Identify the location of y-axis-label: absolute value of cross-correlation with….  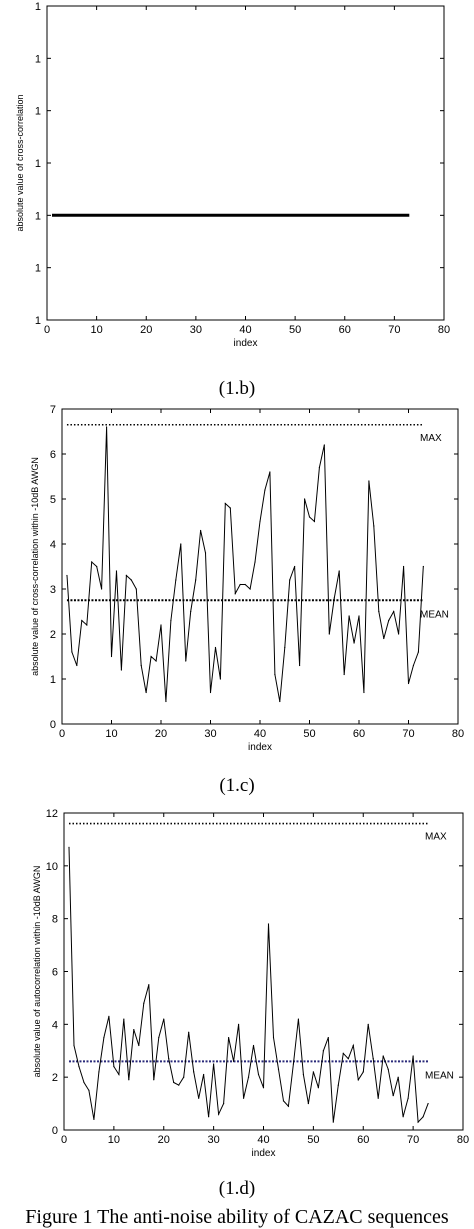
(35, 566).